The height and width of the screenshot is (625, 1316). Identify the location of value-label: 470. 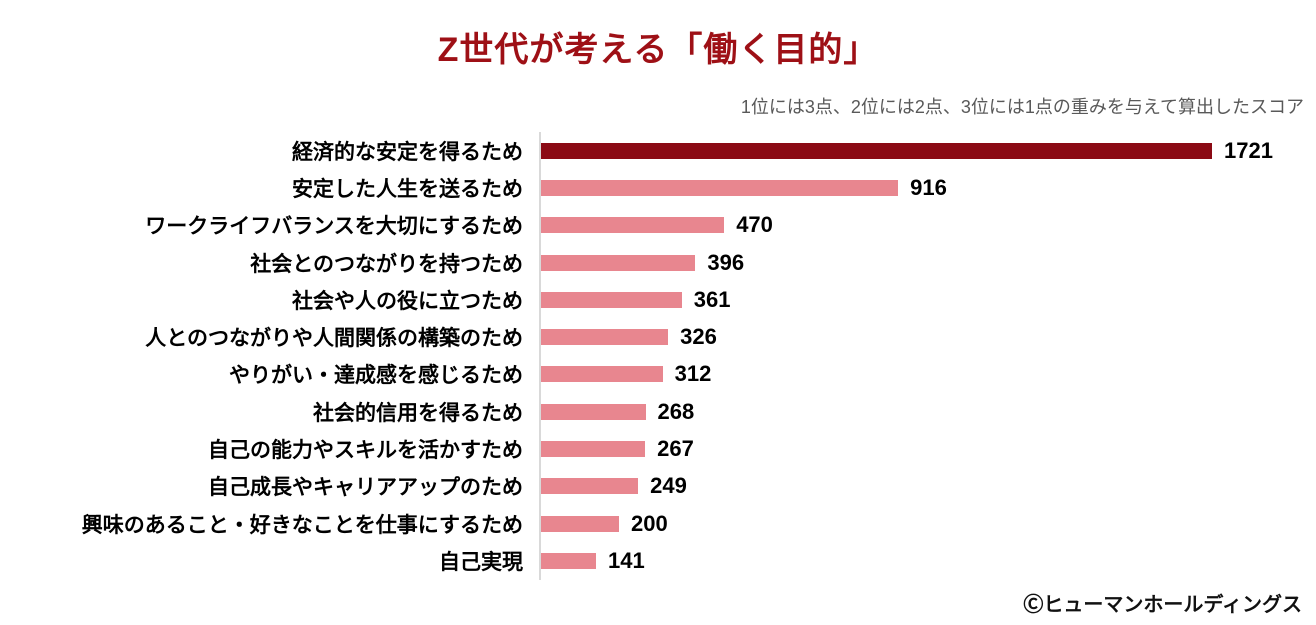
(754, 225).